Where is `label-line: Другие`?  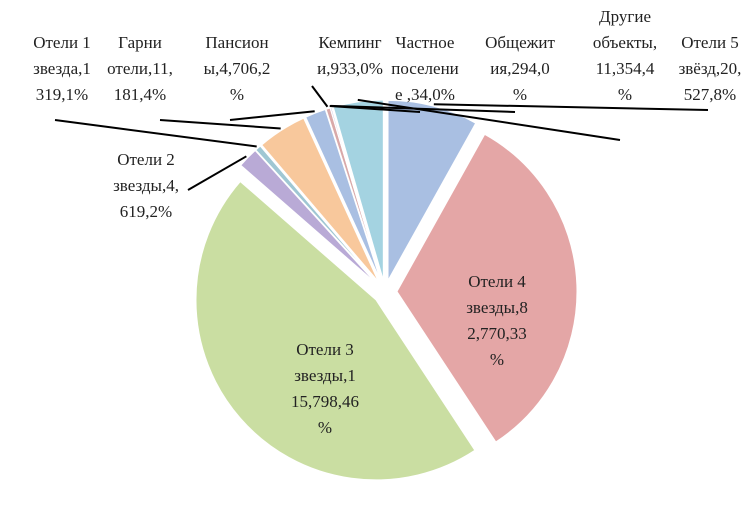 label-line: Другие is located at coordinates (625, 16).